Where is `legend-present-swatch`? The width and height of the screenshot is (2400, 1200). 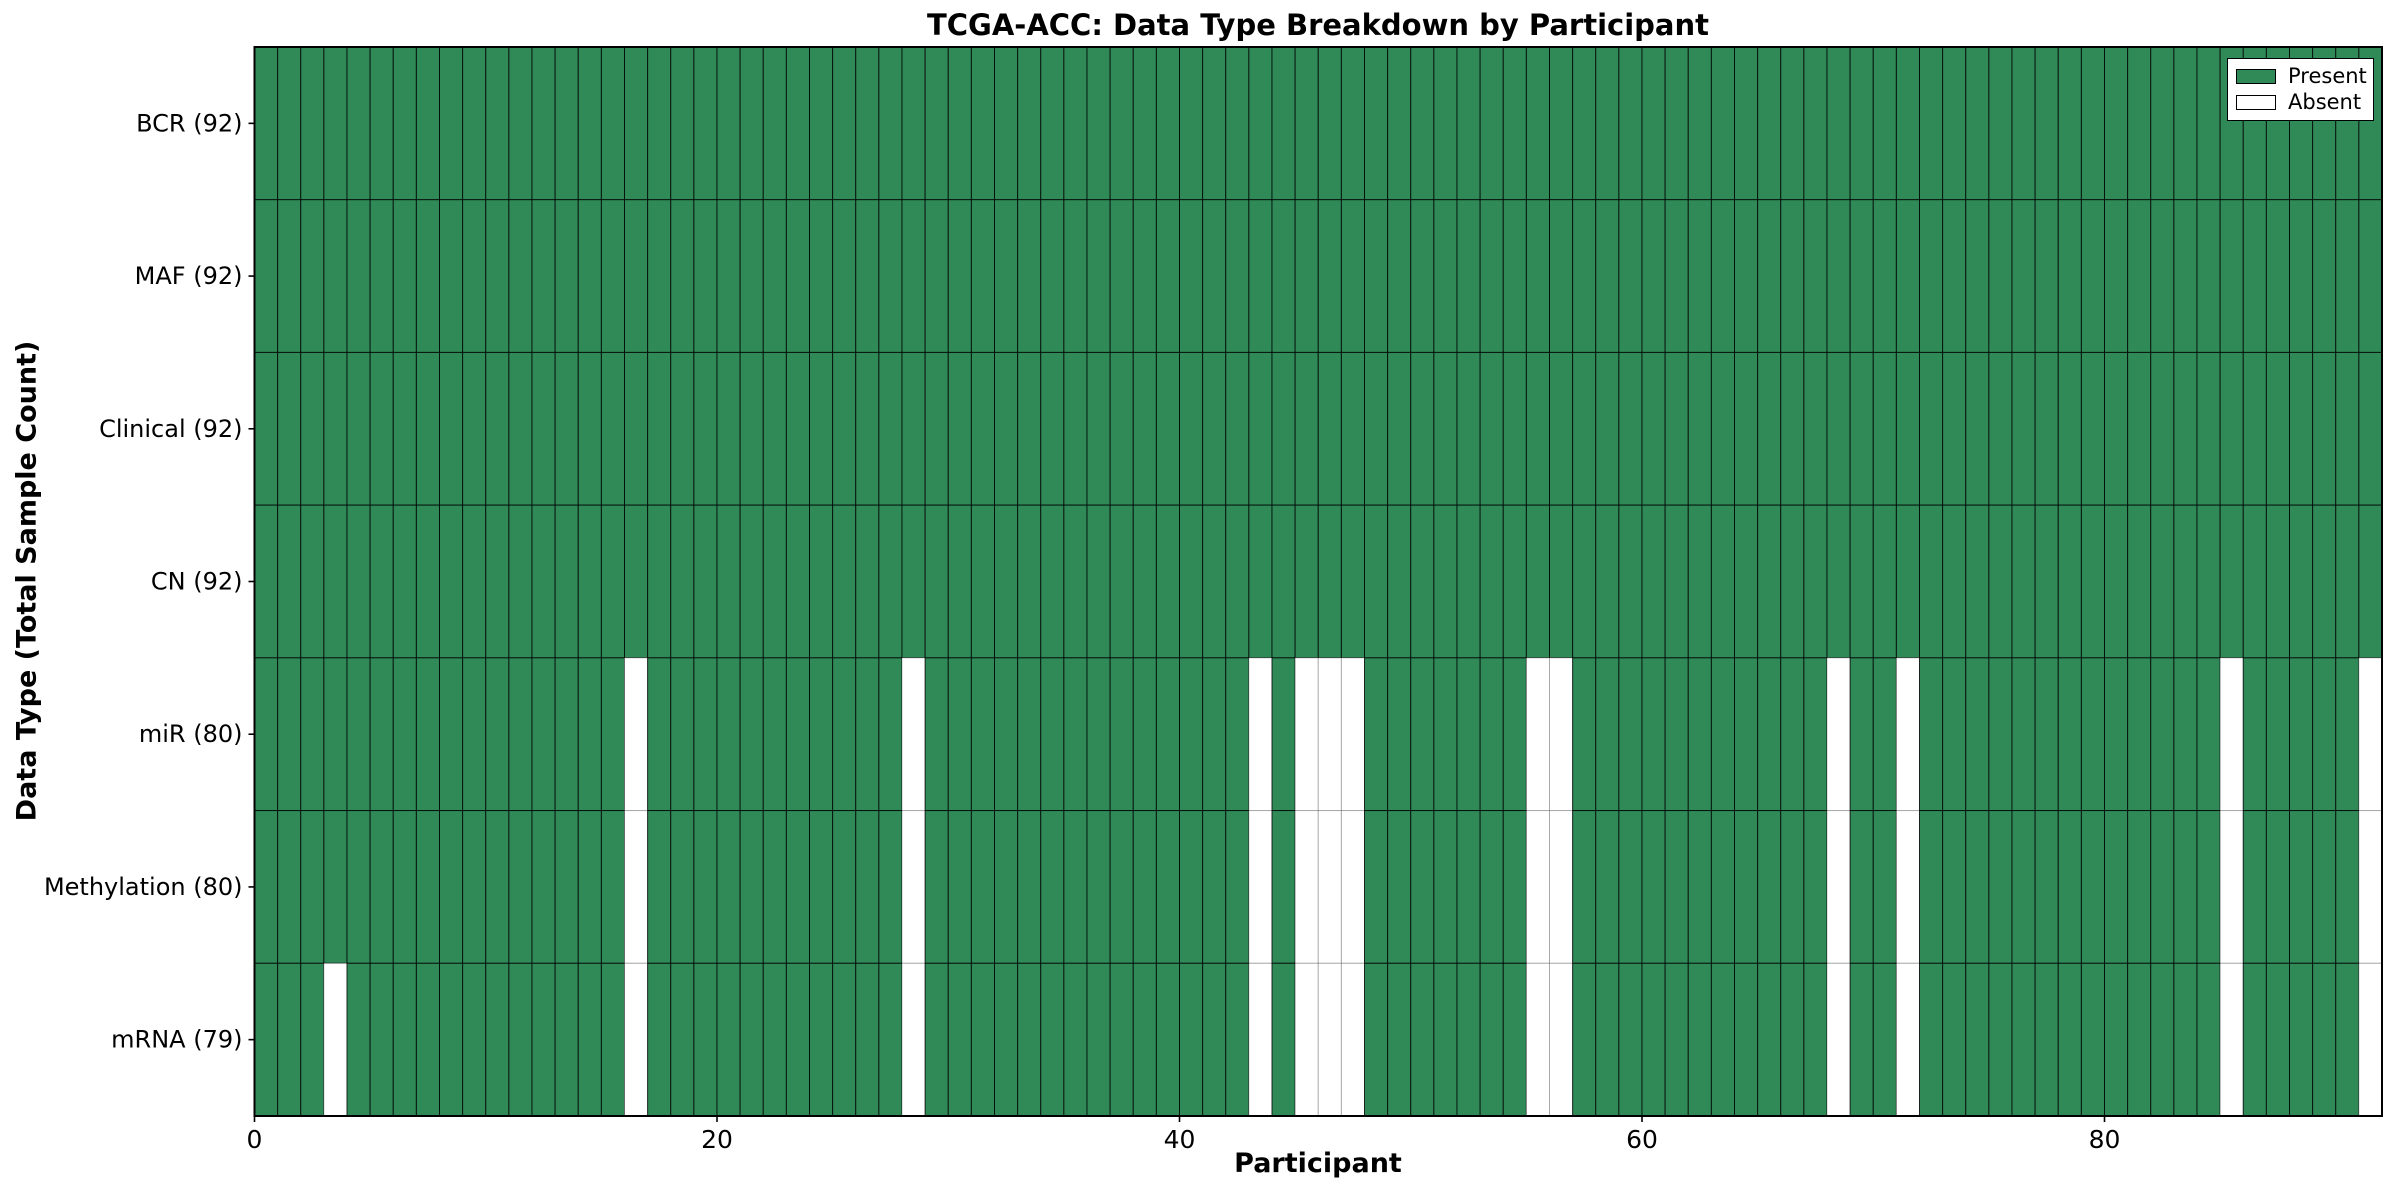 legend-present-swatch is located at coordinates (2256, 76).